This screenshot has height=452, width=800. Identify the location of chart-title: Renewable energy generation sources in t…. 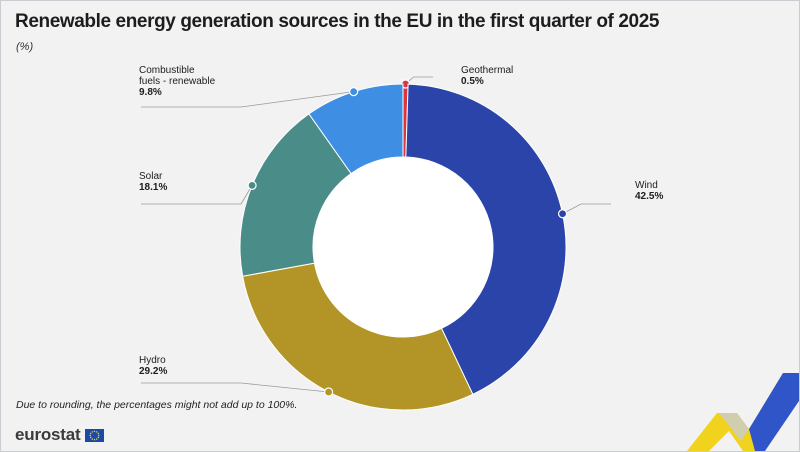
(337, 21).